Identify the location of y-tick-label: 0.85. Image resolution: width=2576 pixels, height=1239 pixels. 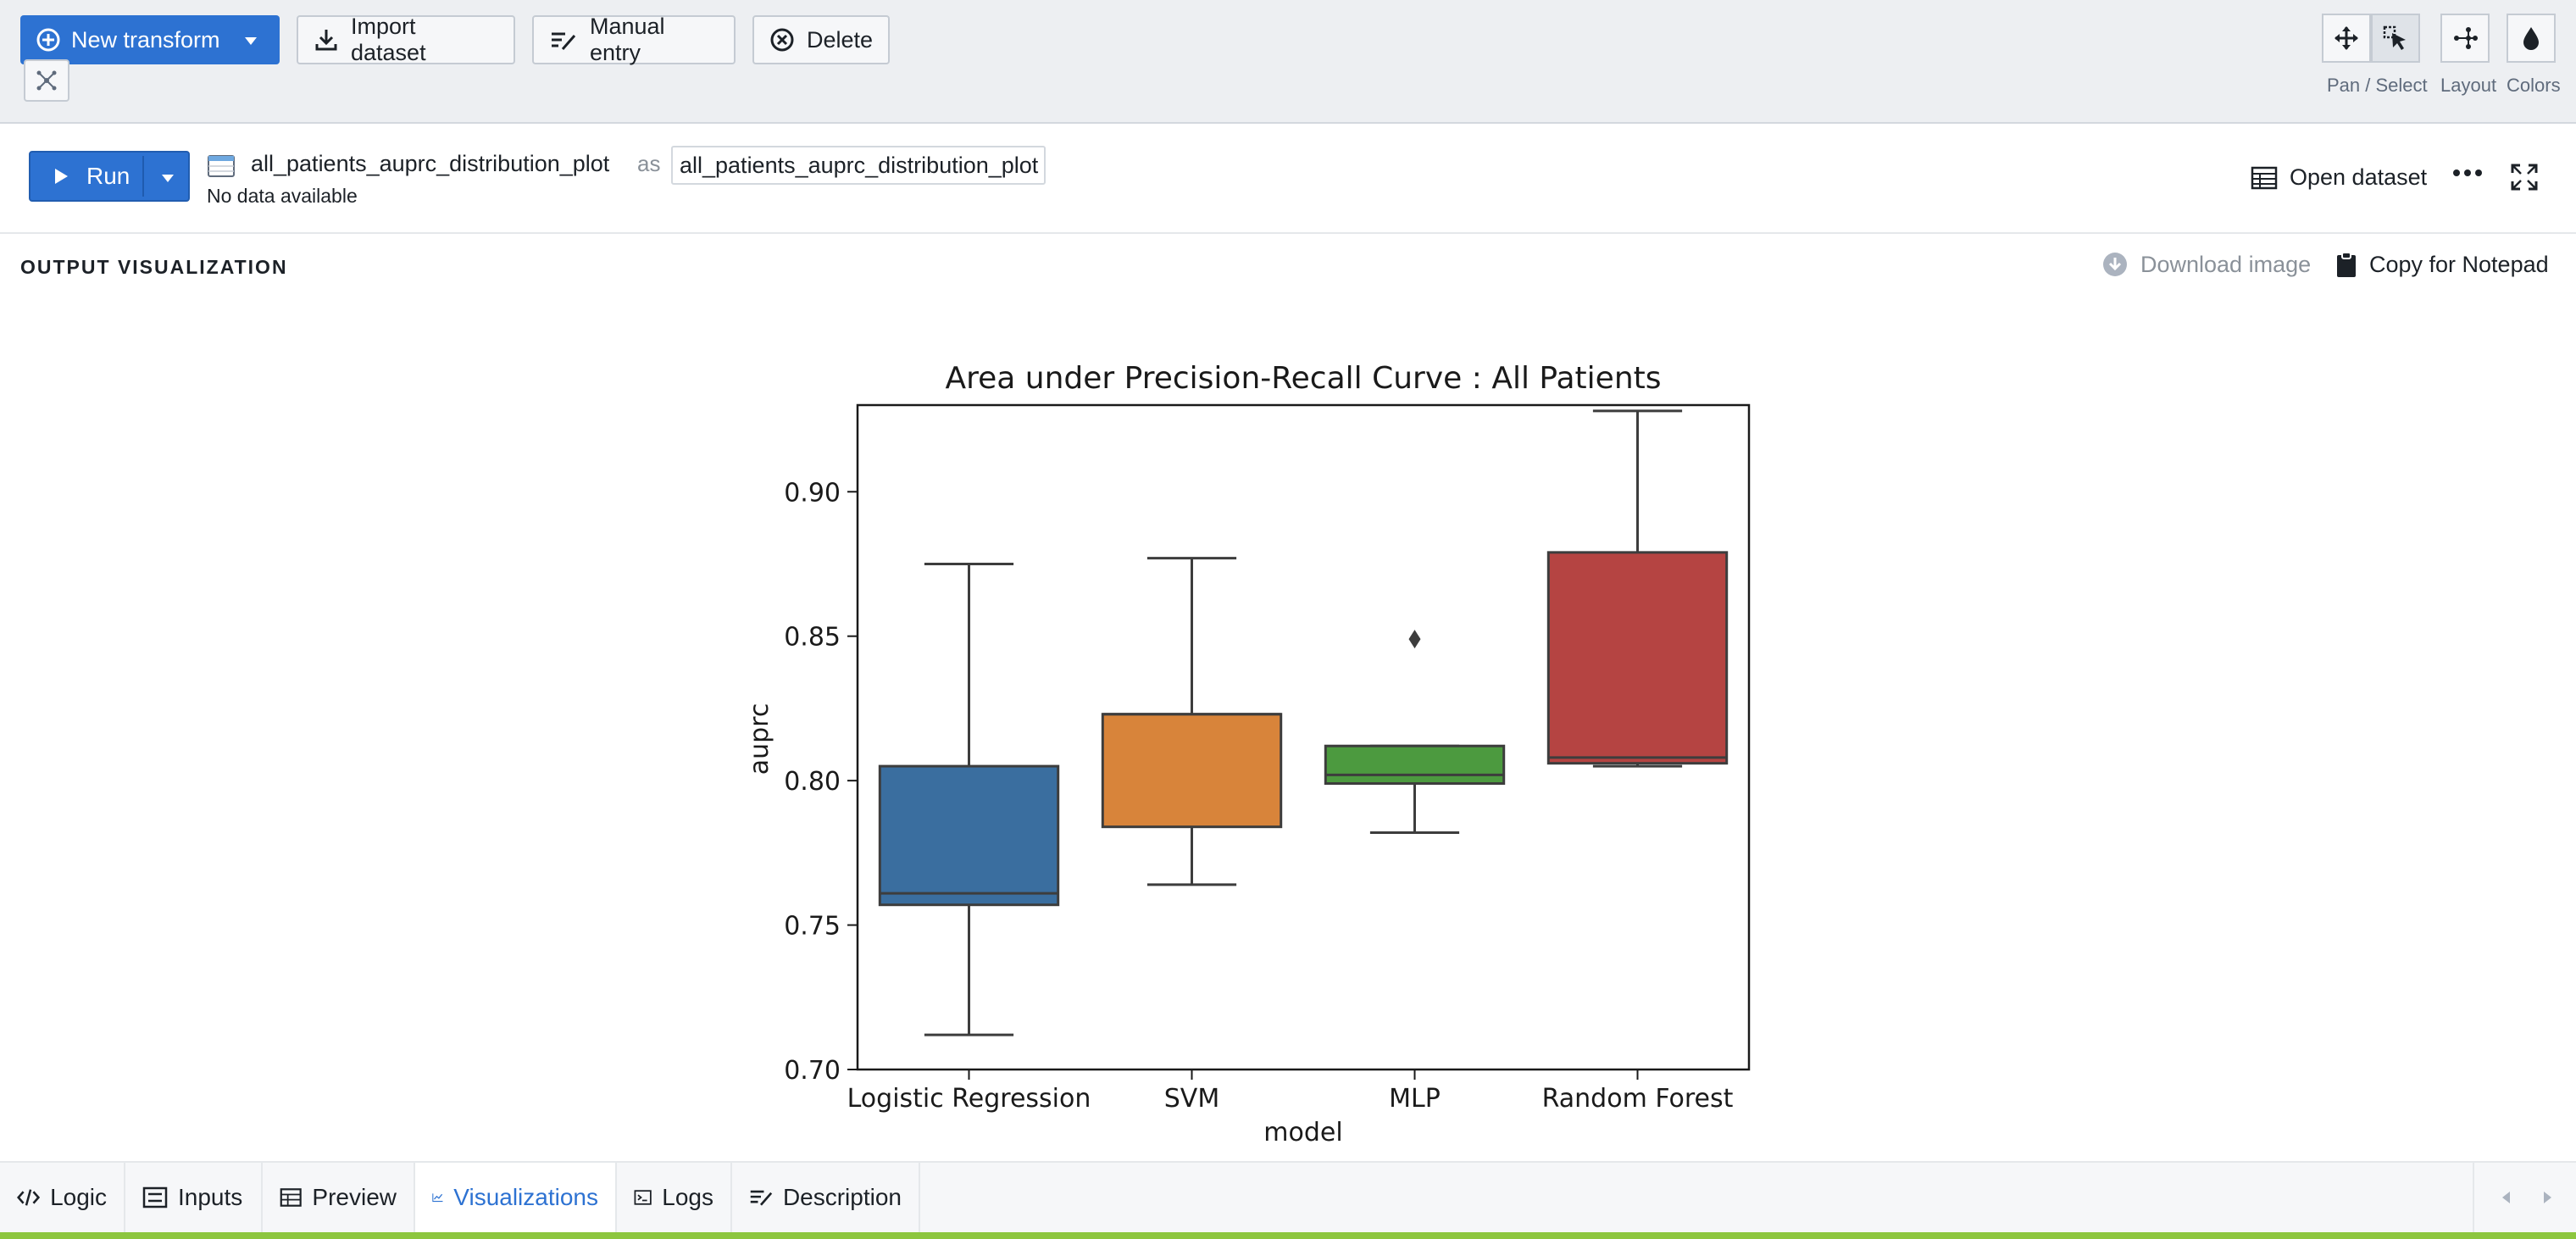
(812, 638).